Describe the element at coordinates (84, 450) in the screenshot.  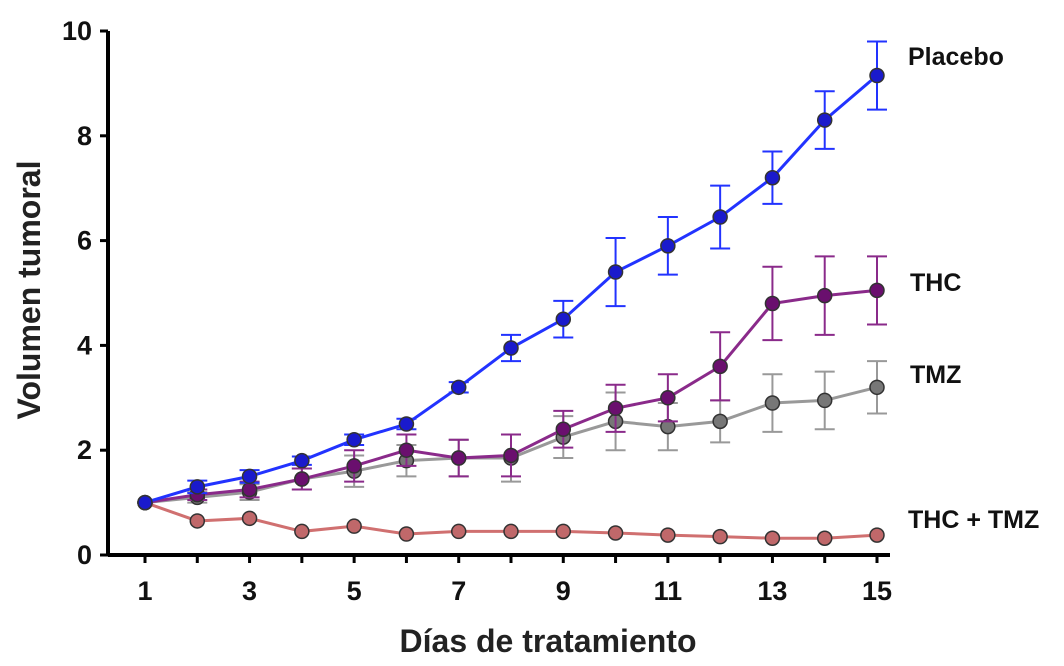
I see `y-tick-label: 2` at that location.